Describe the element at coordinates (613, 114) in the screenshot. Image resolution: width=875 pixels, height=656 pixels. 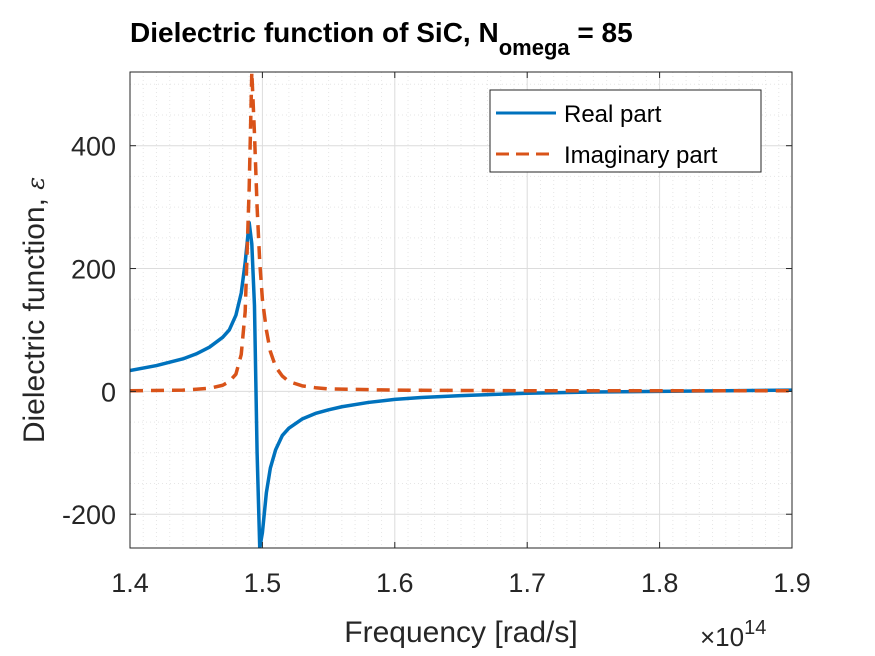
I see `legend-label-real: Real part` at that location.